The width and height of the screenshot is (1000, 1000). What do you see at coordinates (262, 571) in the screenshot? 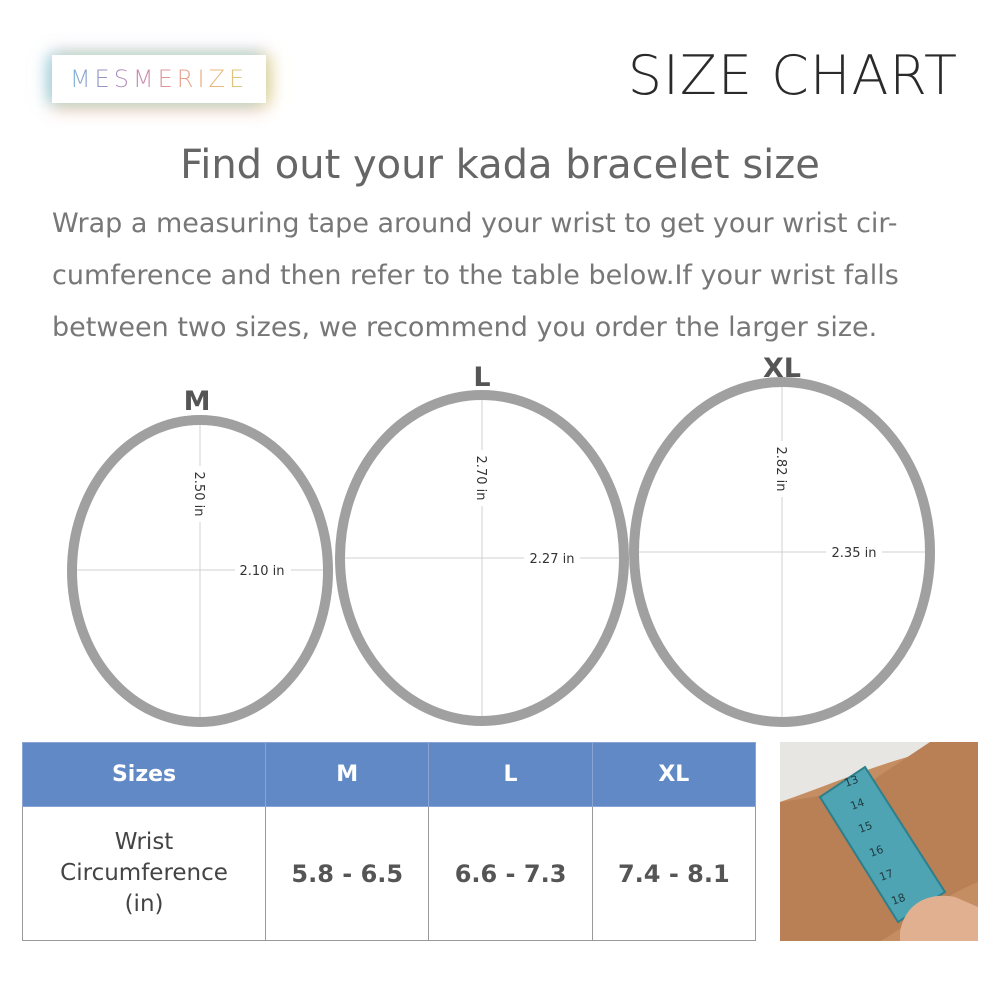
I see `width-label: 2.10 in` at bounding box center [262, 571].